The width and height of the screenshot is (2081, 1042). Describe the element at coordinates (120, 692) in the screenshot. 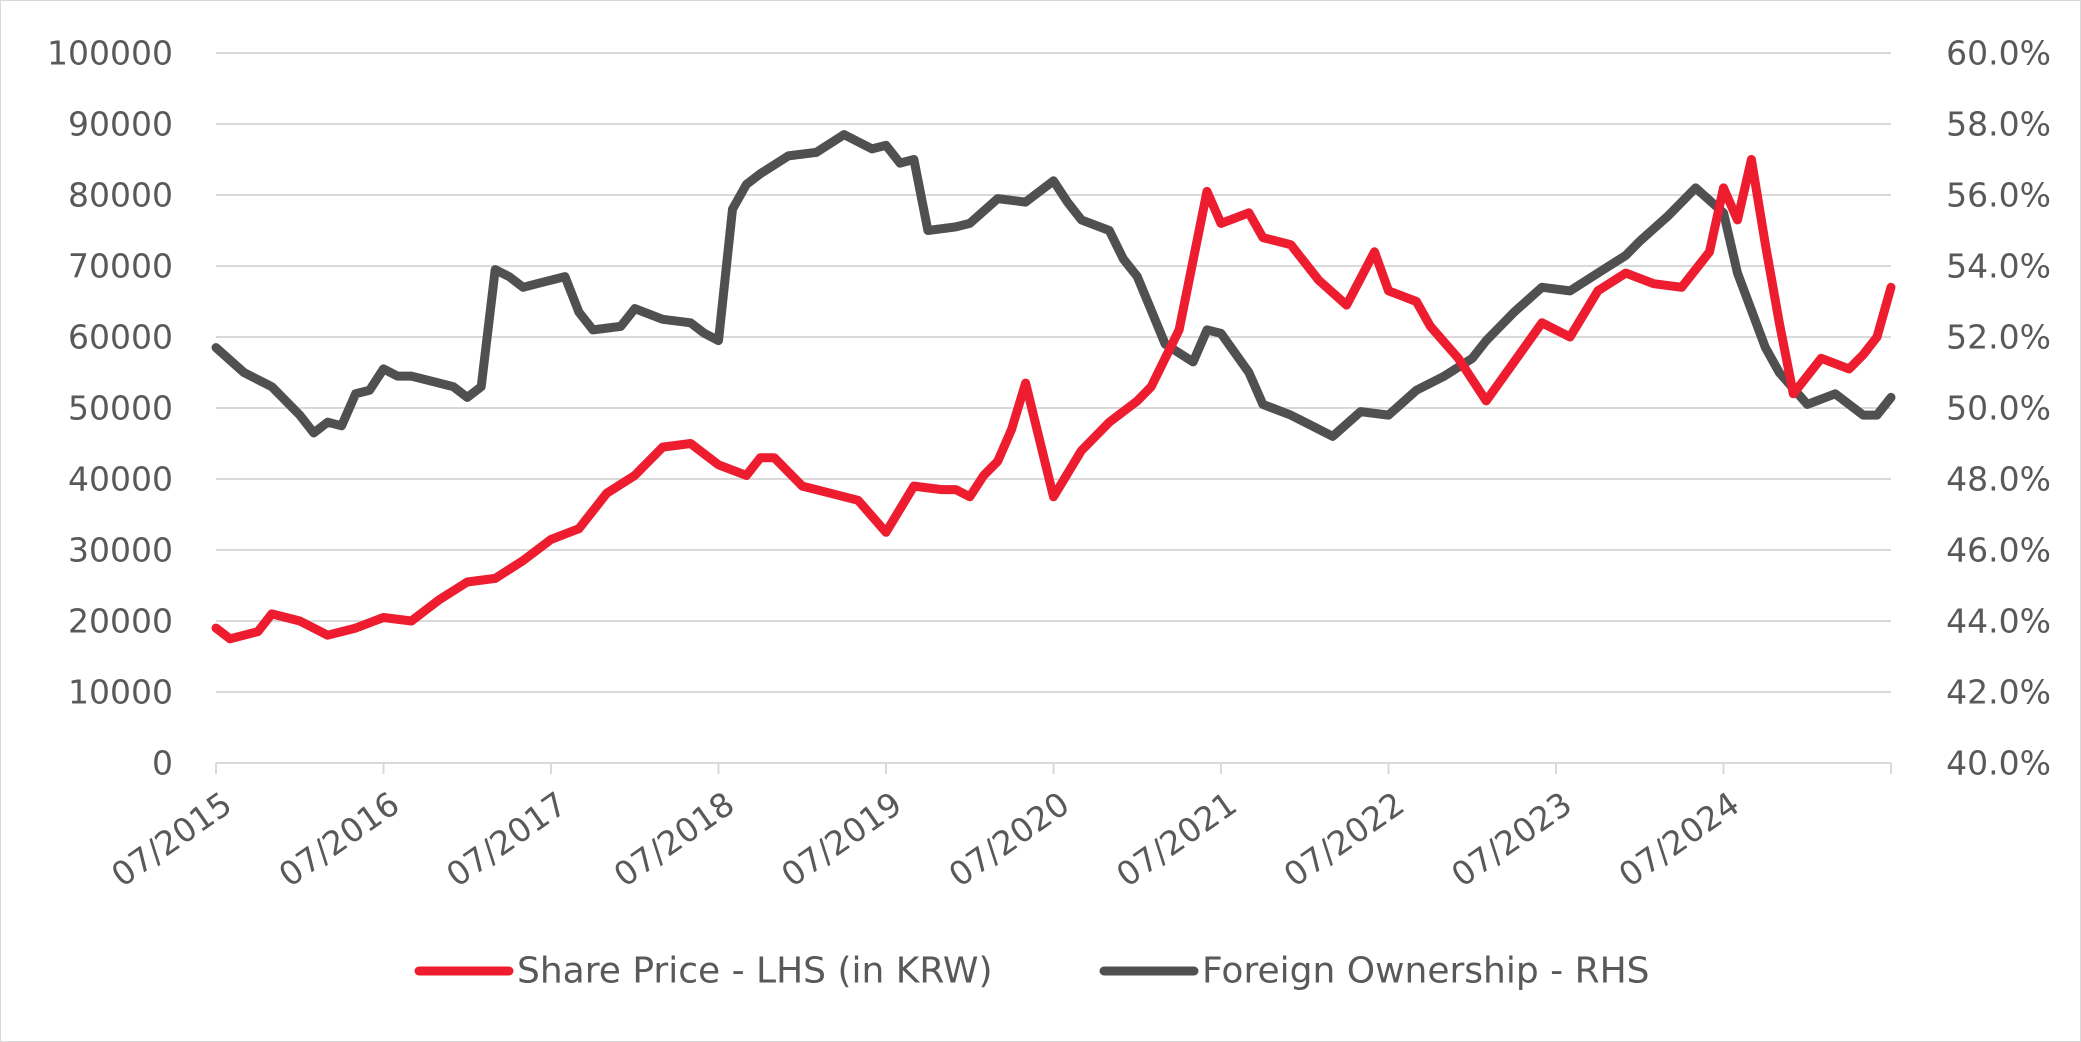

I see `left-y-tick-label: 10000` at that location.